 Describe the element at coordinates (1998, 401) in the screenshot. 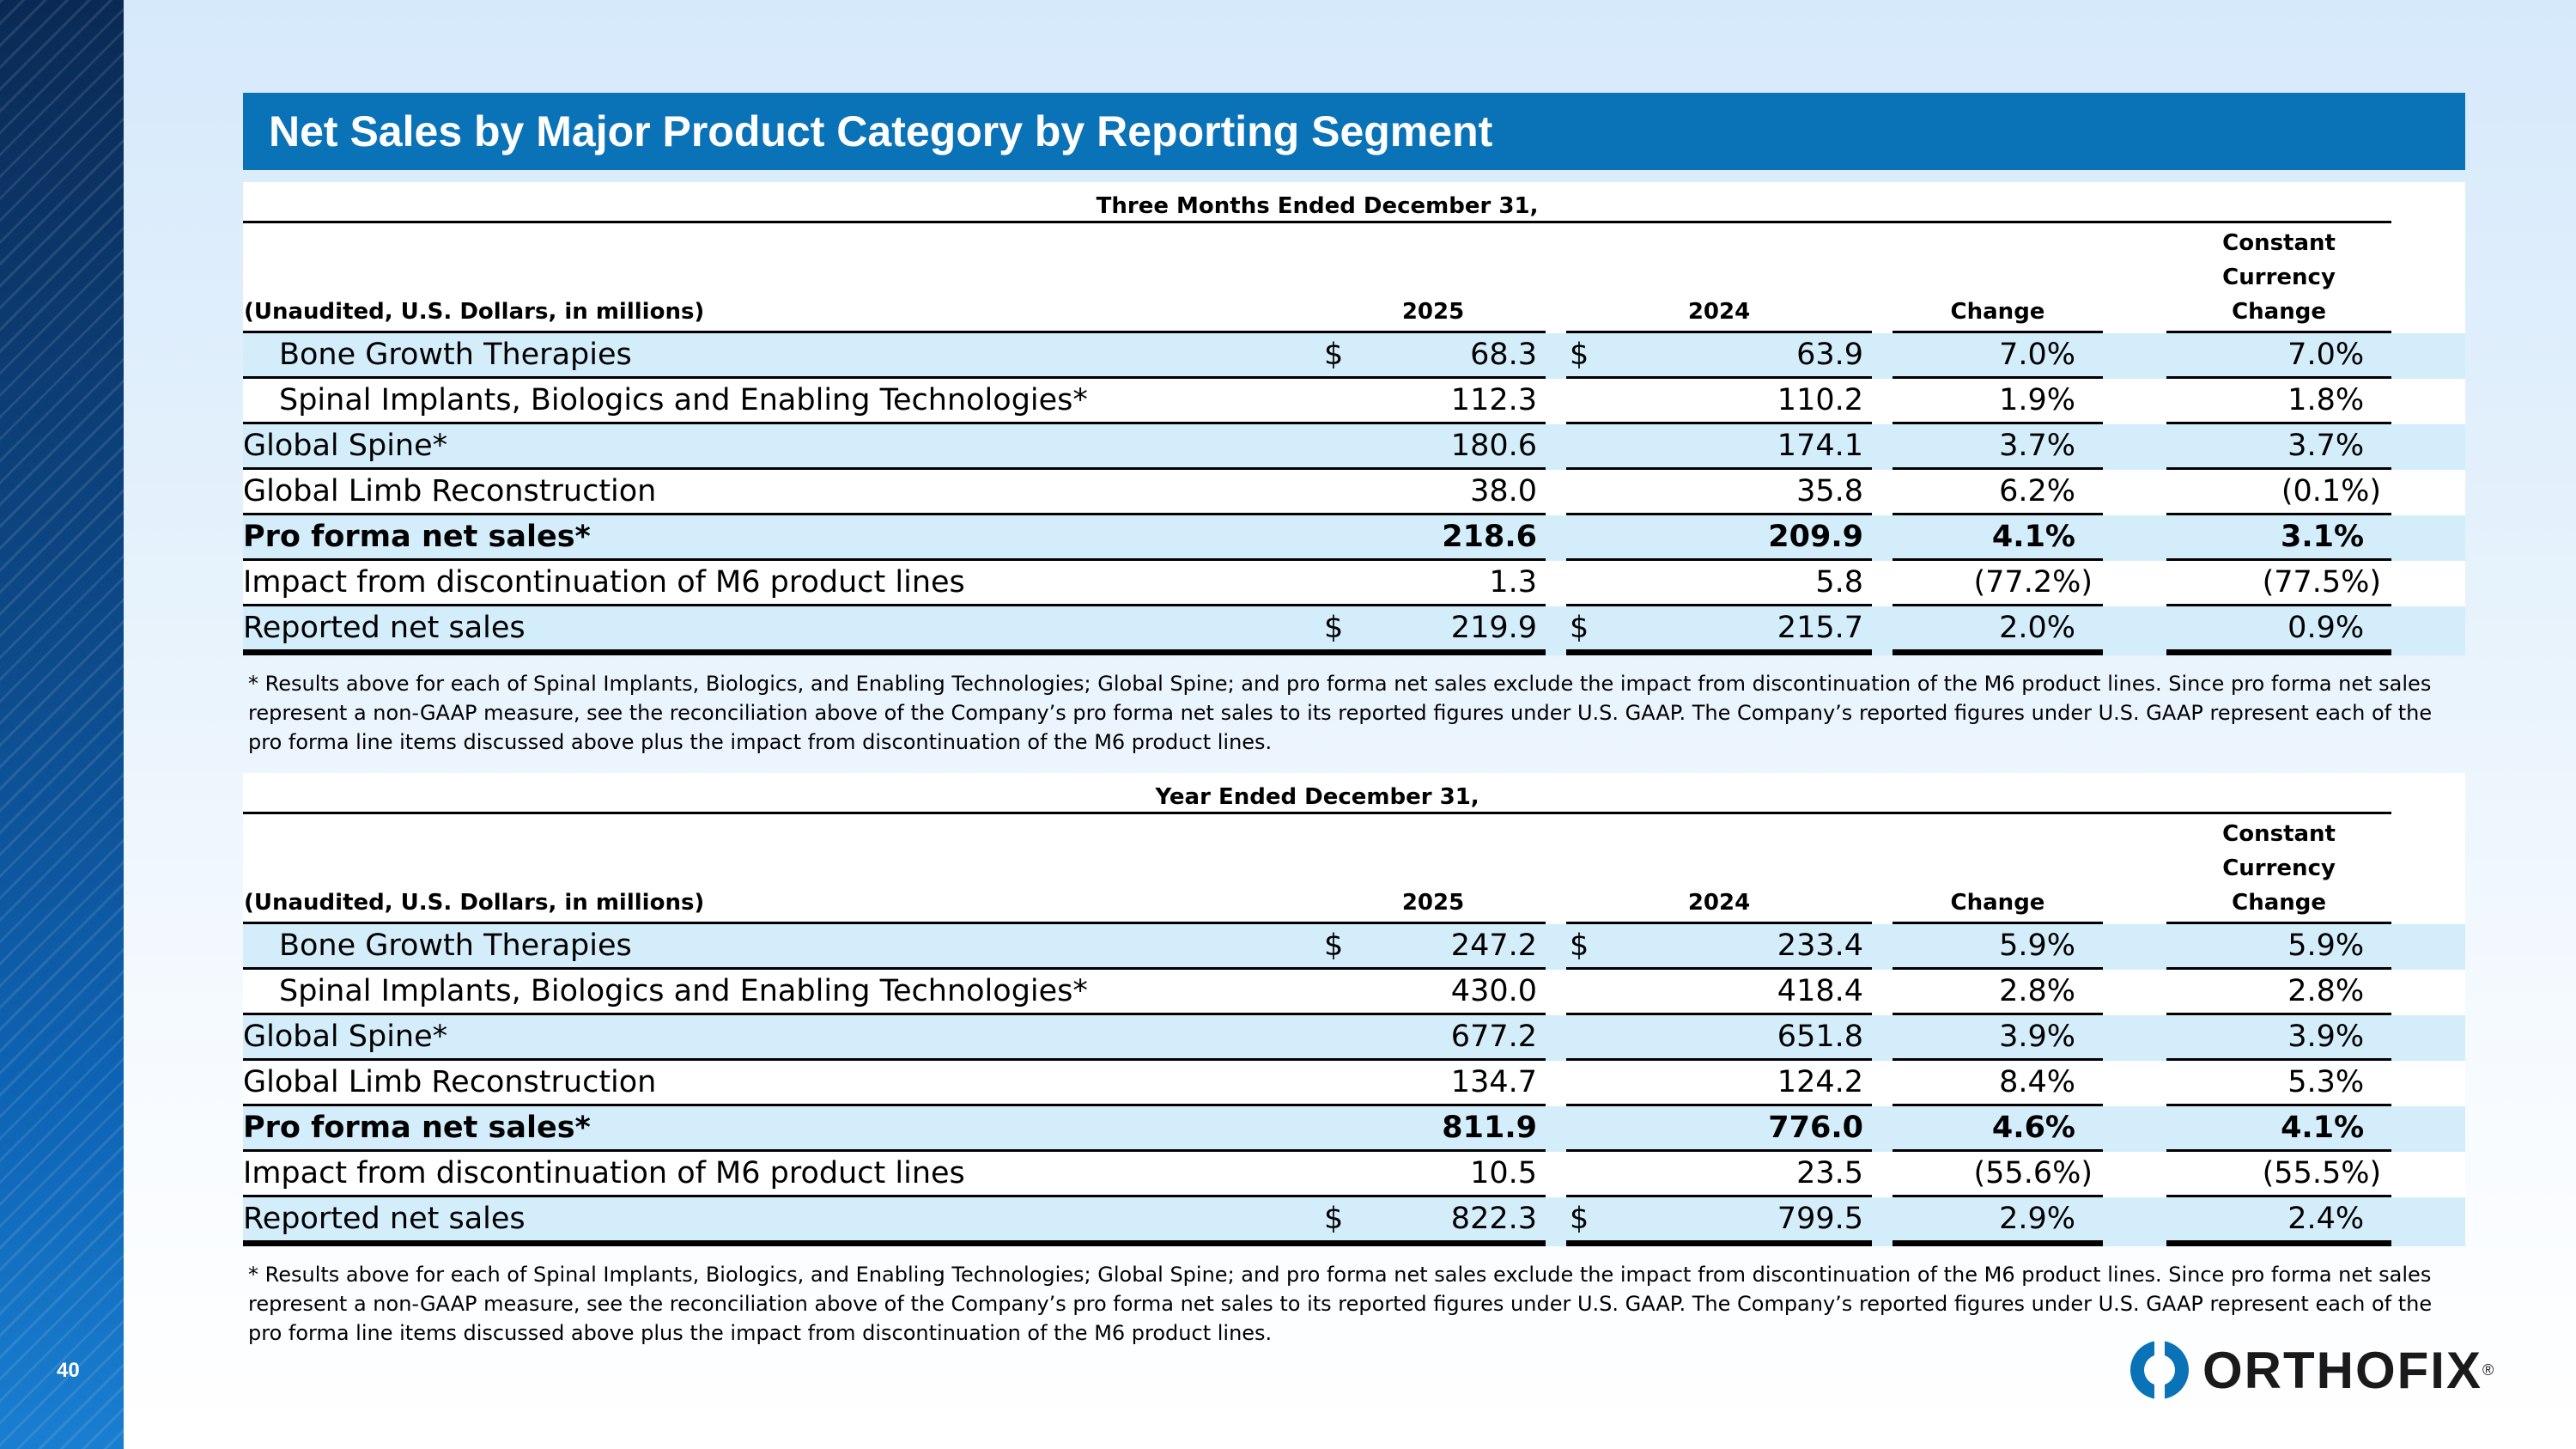

I see `change-value: 1.9%` at that location.